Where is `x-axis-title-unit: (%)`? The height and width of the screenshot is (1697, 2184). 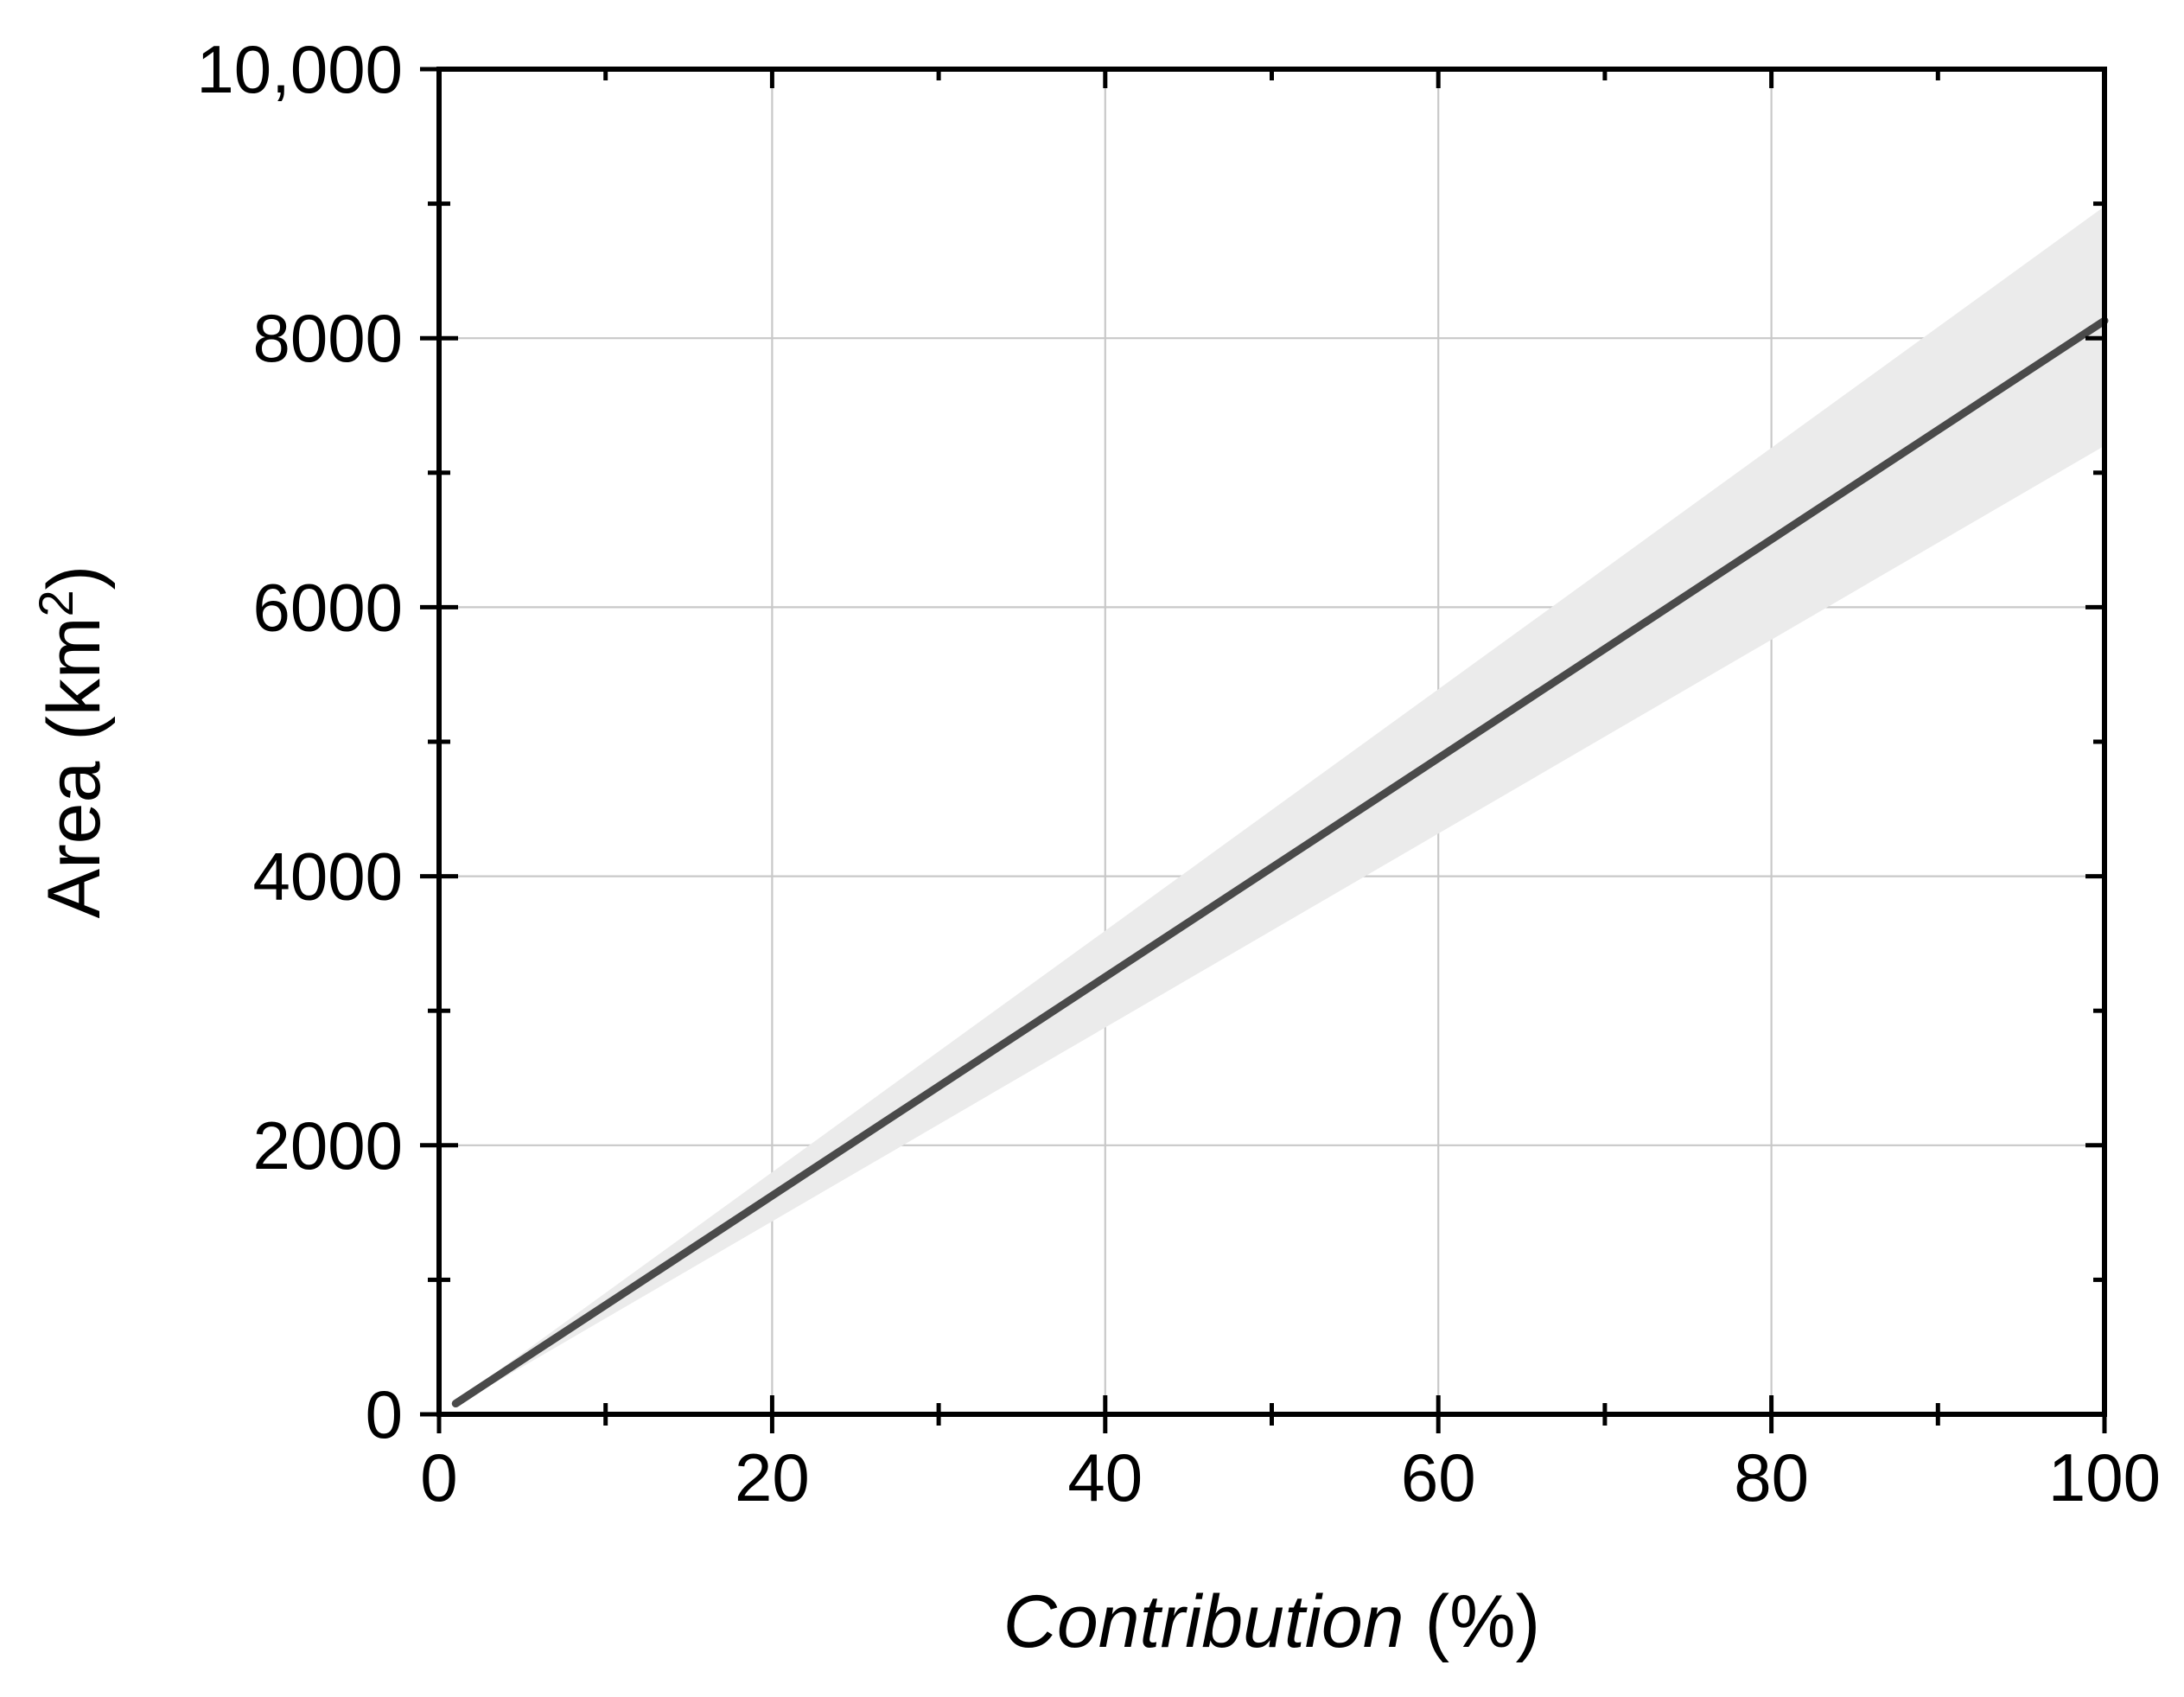 x-axis-title-unit: (%) is located at coordinates (1482, 1621).